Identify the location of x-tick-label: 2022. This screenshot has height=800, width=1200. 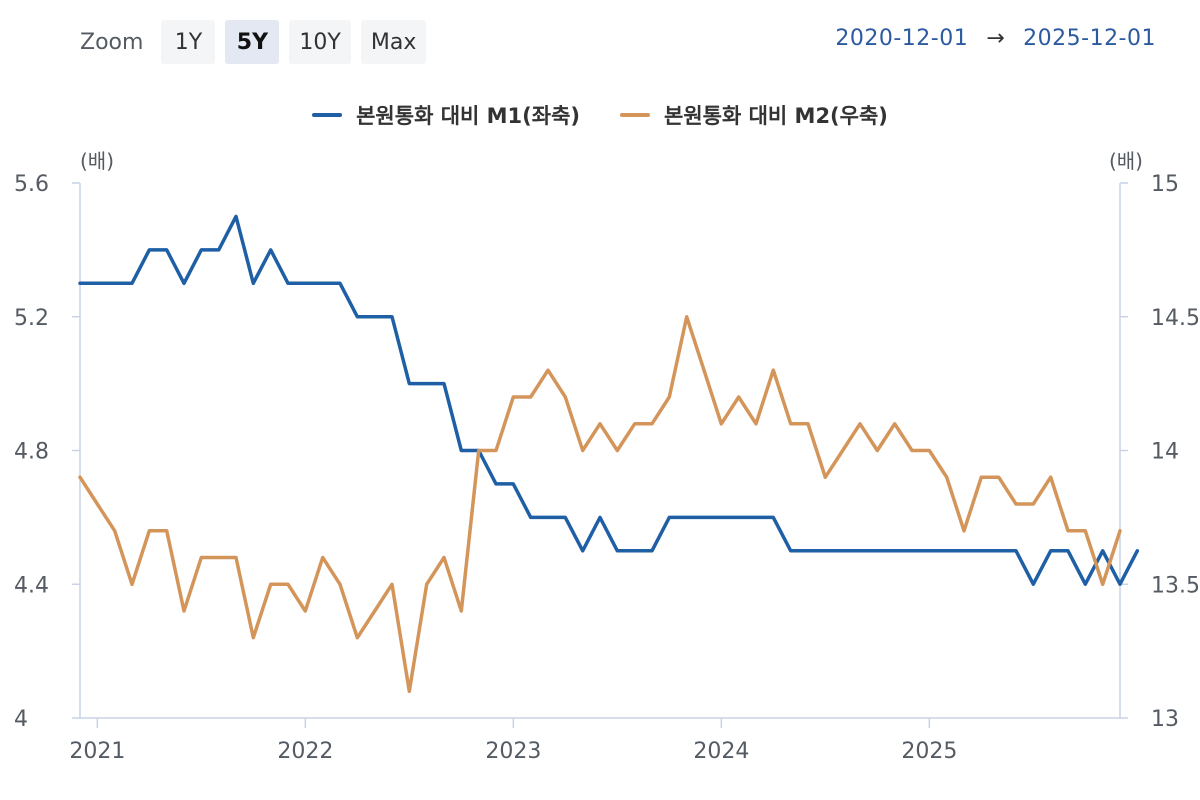
(305, 751).